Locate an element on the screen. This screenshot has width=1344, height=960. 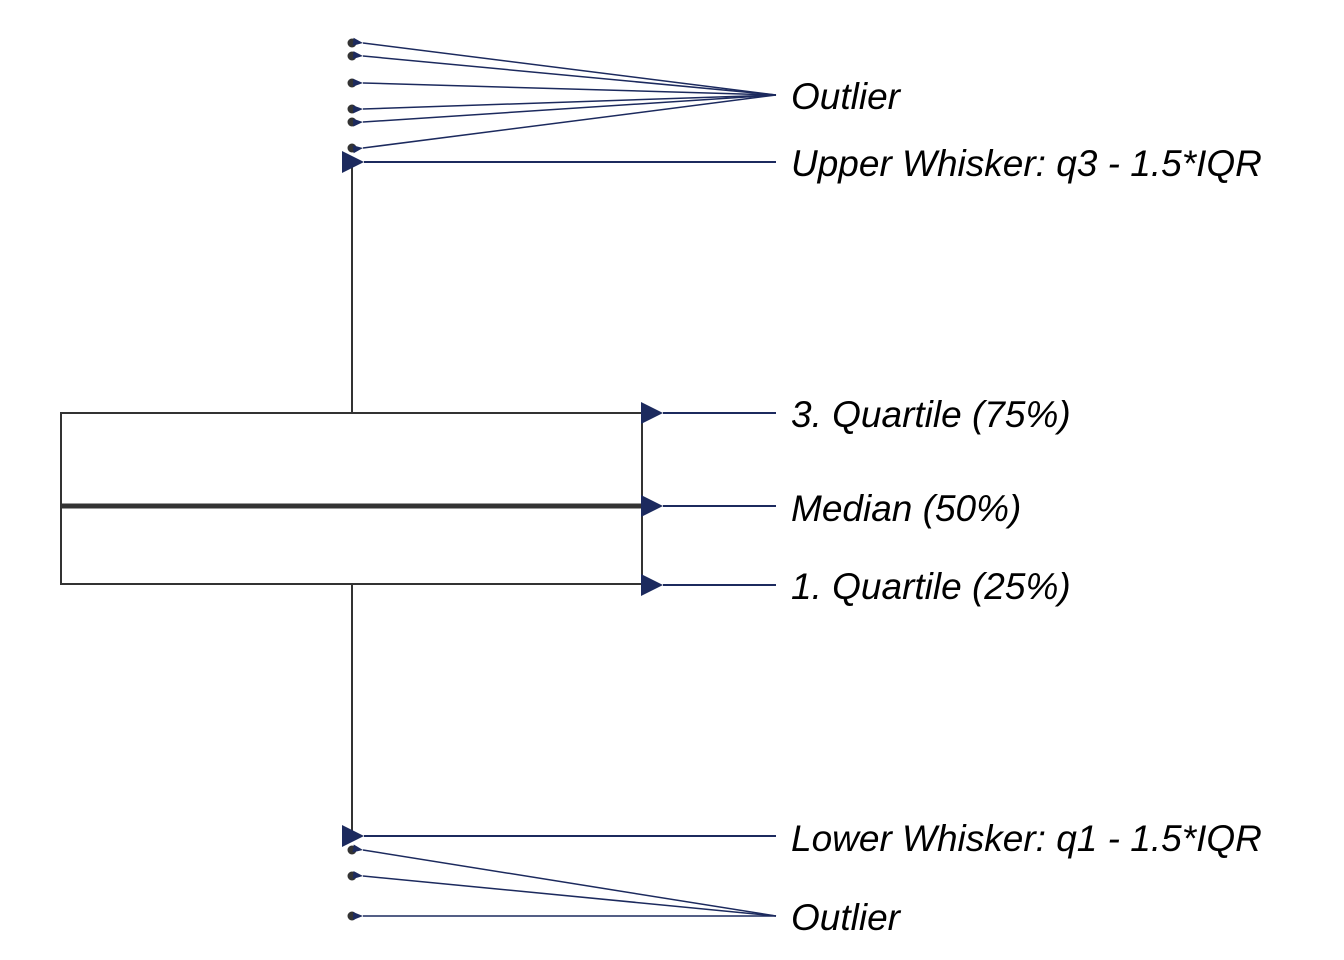
lower-outlier-points is located at coordinates (352, 883).